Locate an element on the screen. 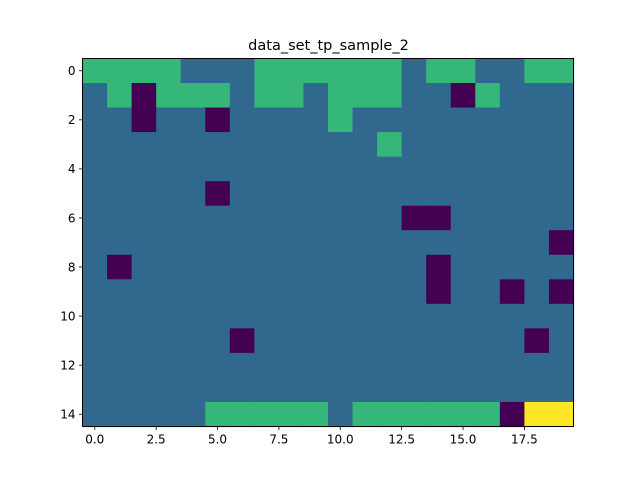  x-tick-label: 5.0 is located at coordinates (217, 440).